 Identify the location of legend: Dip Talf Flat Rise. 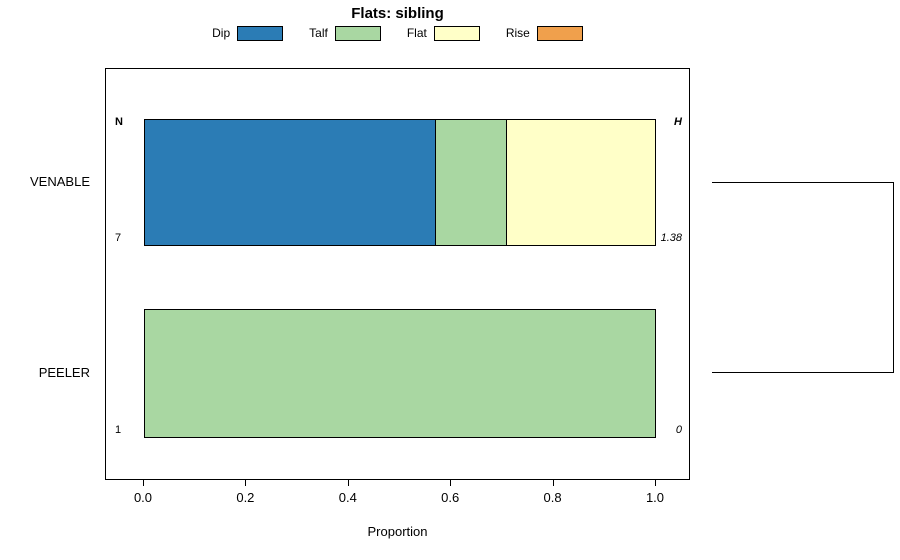
(397, 33).